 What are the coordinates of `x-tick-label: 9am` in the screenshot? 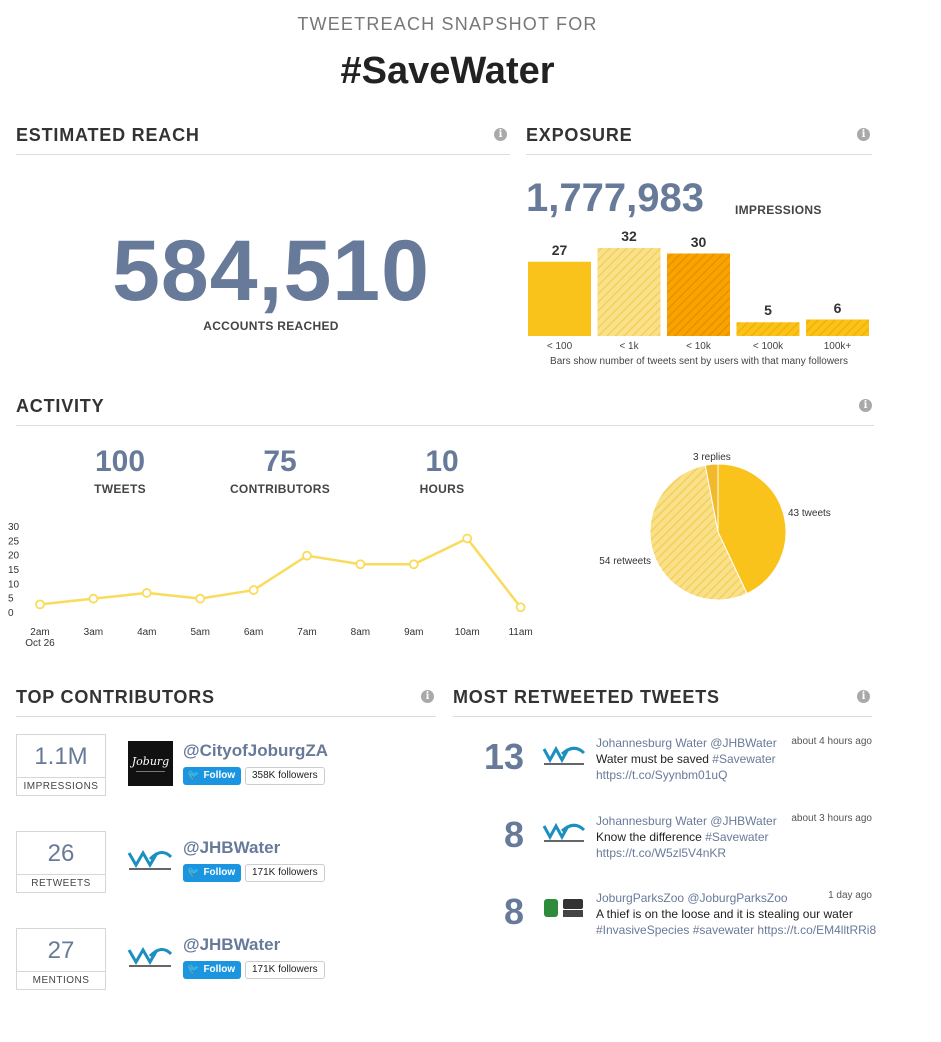 It's located at (413, 632).